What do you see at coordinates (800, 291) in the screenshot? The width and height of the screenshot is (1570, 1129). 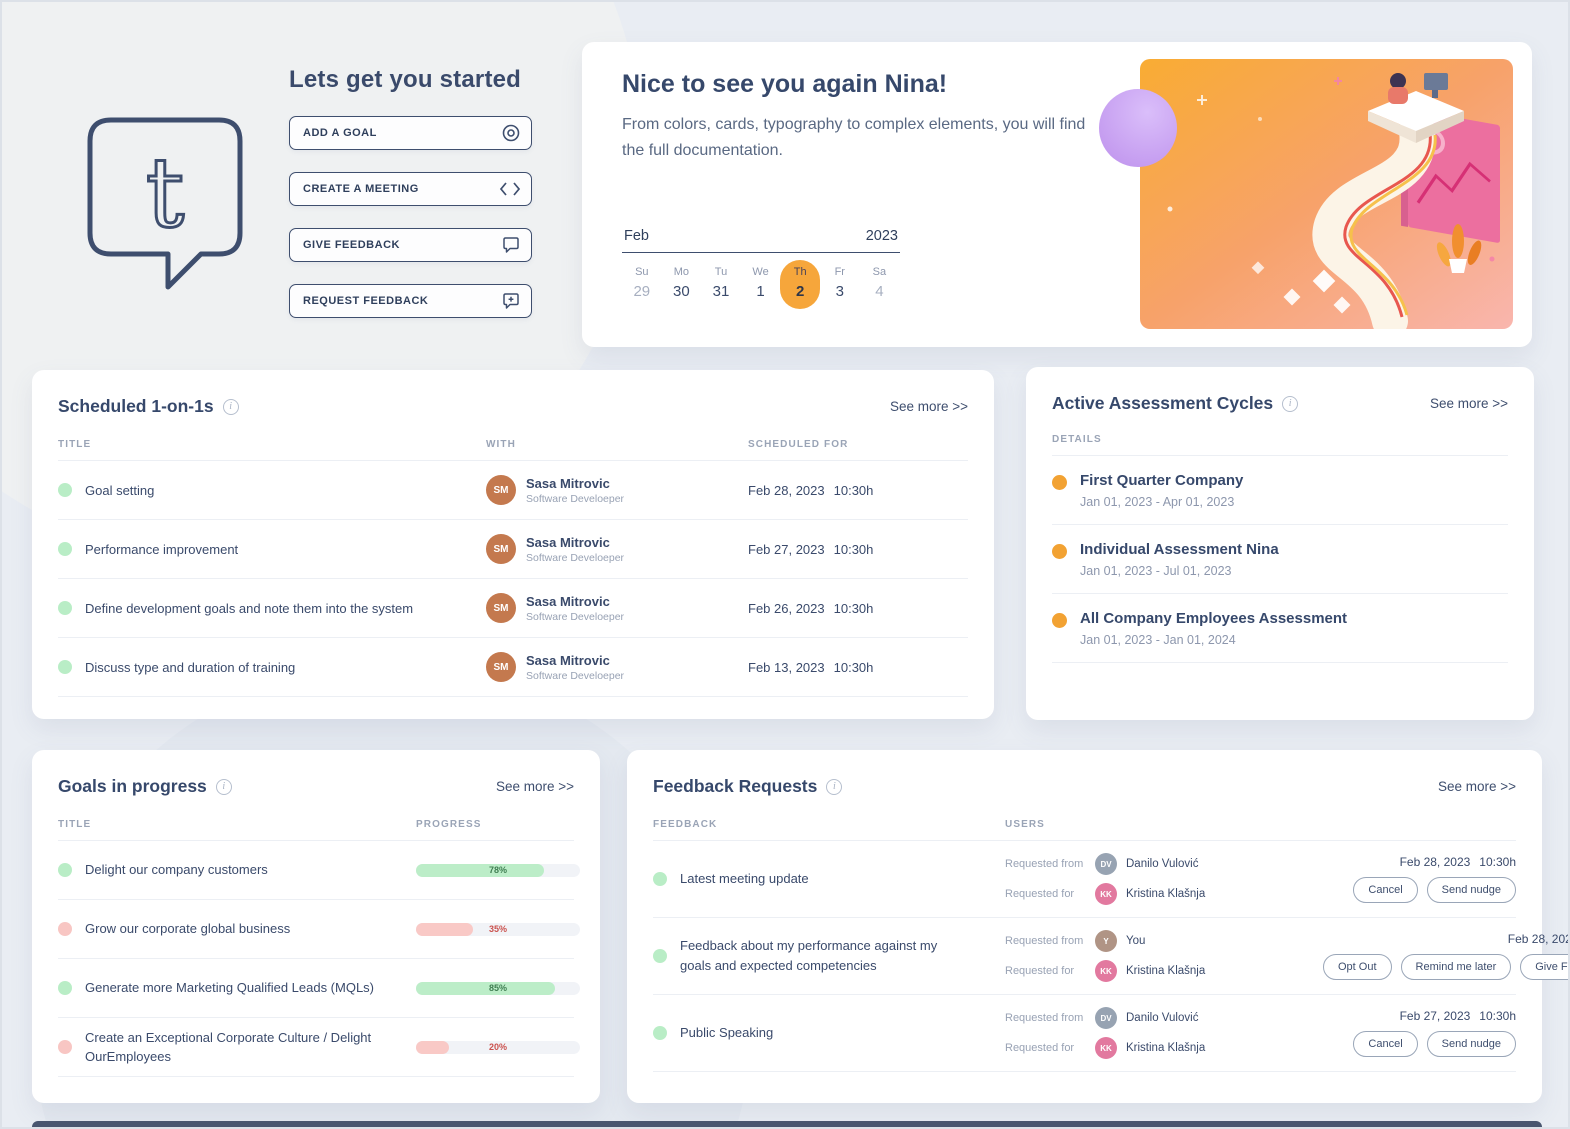 I see `calendar-date: 2` at bounding box center [800, 291].